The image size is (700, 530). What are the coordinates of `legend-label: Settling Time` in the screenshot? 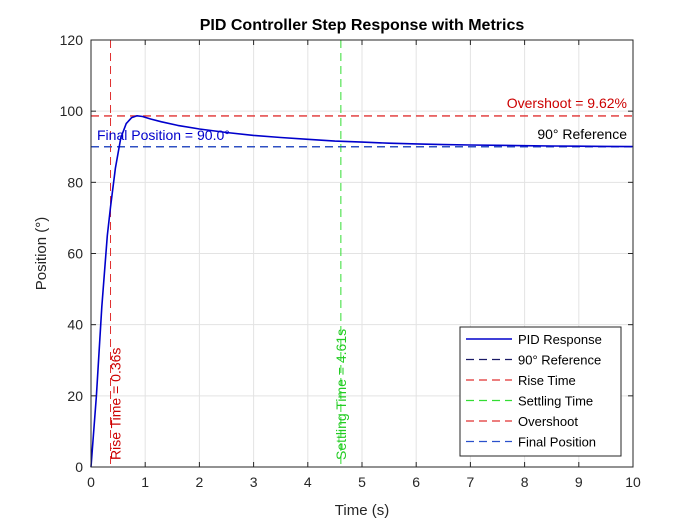 It's located at (555, 401).